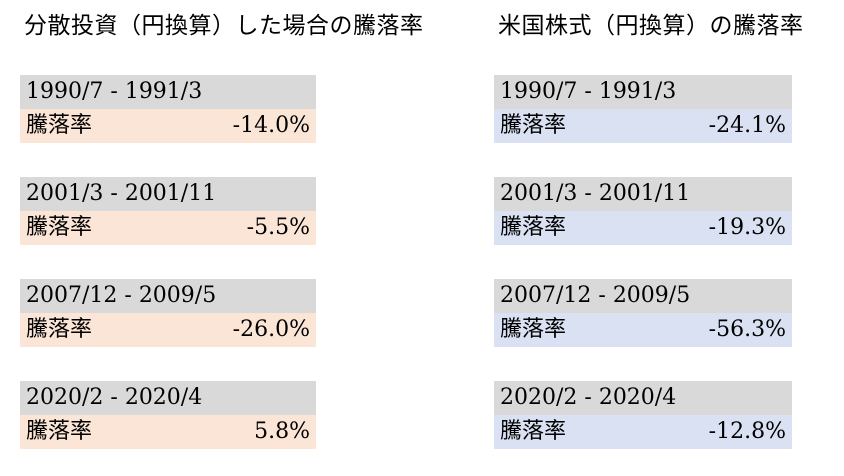  I want to click on change-rate-value: -56.3%, so click(747, 329).